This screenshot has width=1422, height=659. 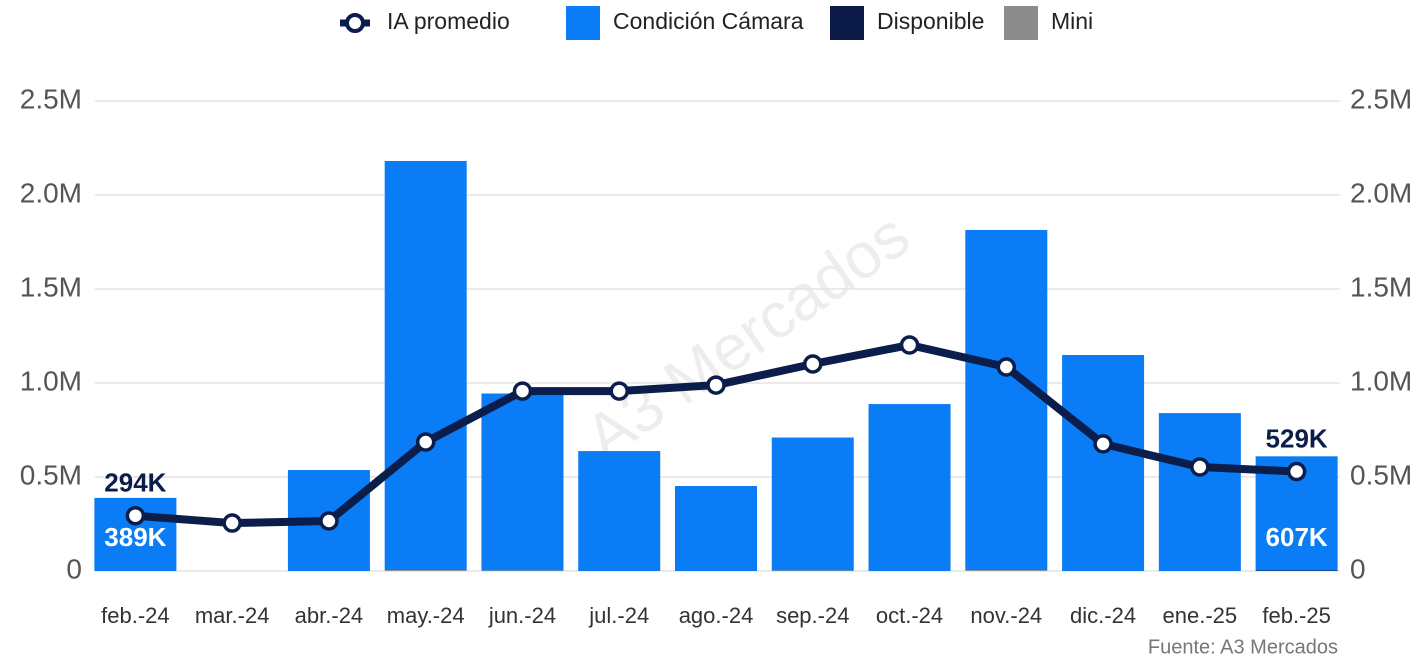 What do you see at coordinates (1381, 380) in the screenshot?
I see `y2-tick-label: 1.0M` at bounding box center [1381, 380].